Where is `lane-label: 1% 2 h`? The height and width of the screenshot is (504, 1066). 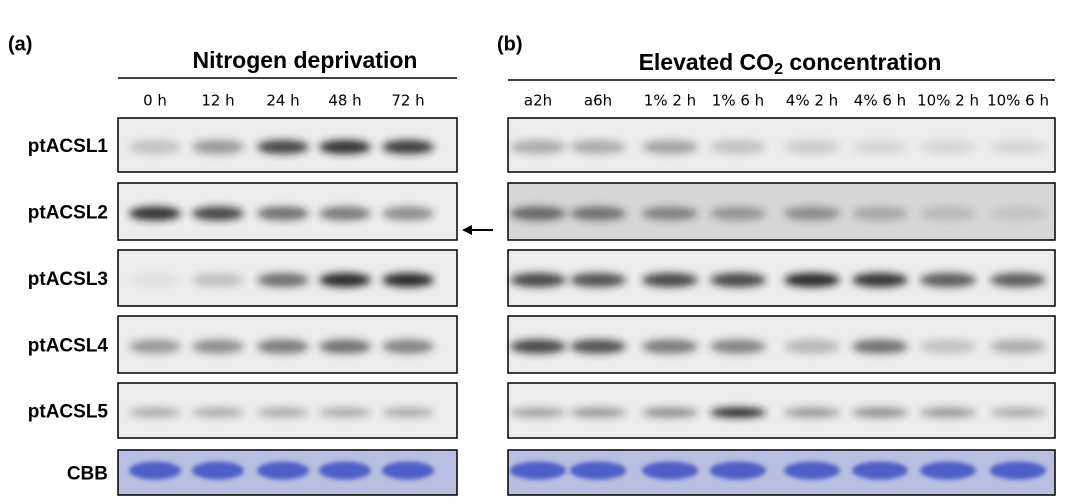
lane-label: 1% 2 h is located at coordinates (670, 101).